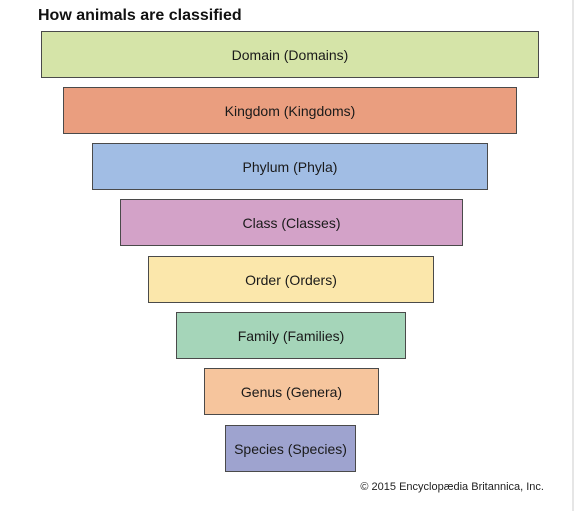  Describe the element at coordinates (452, 487) in the screenshot. I see `copyright-notice: © 2015 Encyclopædia Britannica, Inc.` at that location.